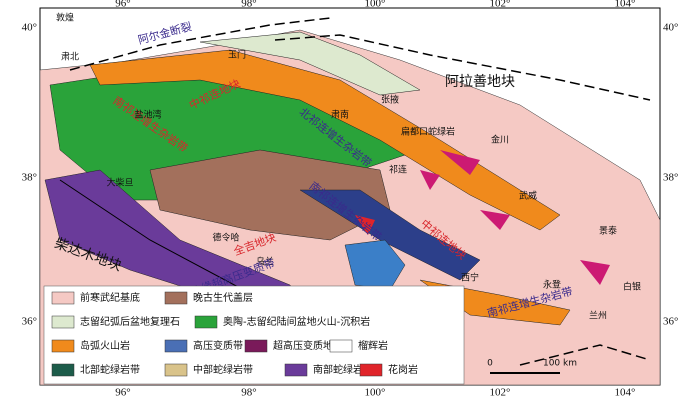  What do you see at coordinates (218, 345) in the screenshot?
I see `legend-label: 高压变质带` at bounding box center [218, 345].